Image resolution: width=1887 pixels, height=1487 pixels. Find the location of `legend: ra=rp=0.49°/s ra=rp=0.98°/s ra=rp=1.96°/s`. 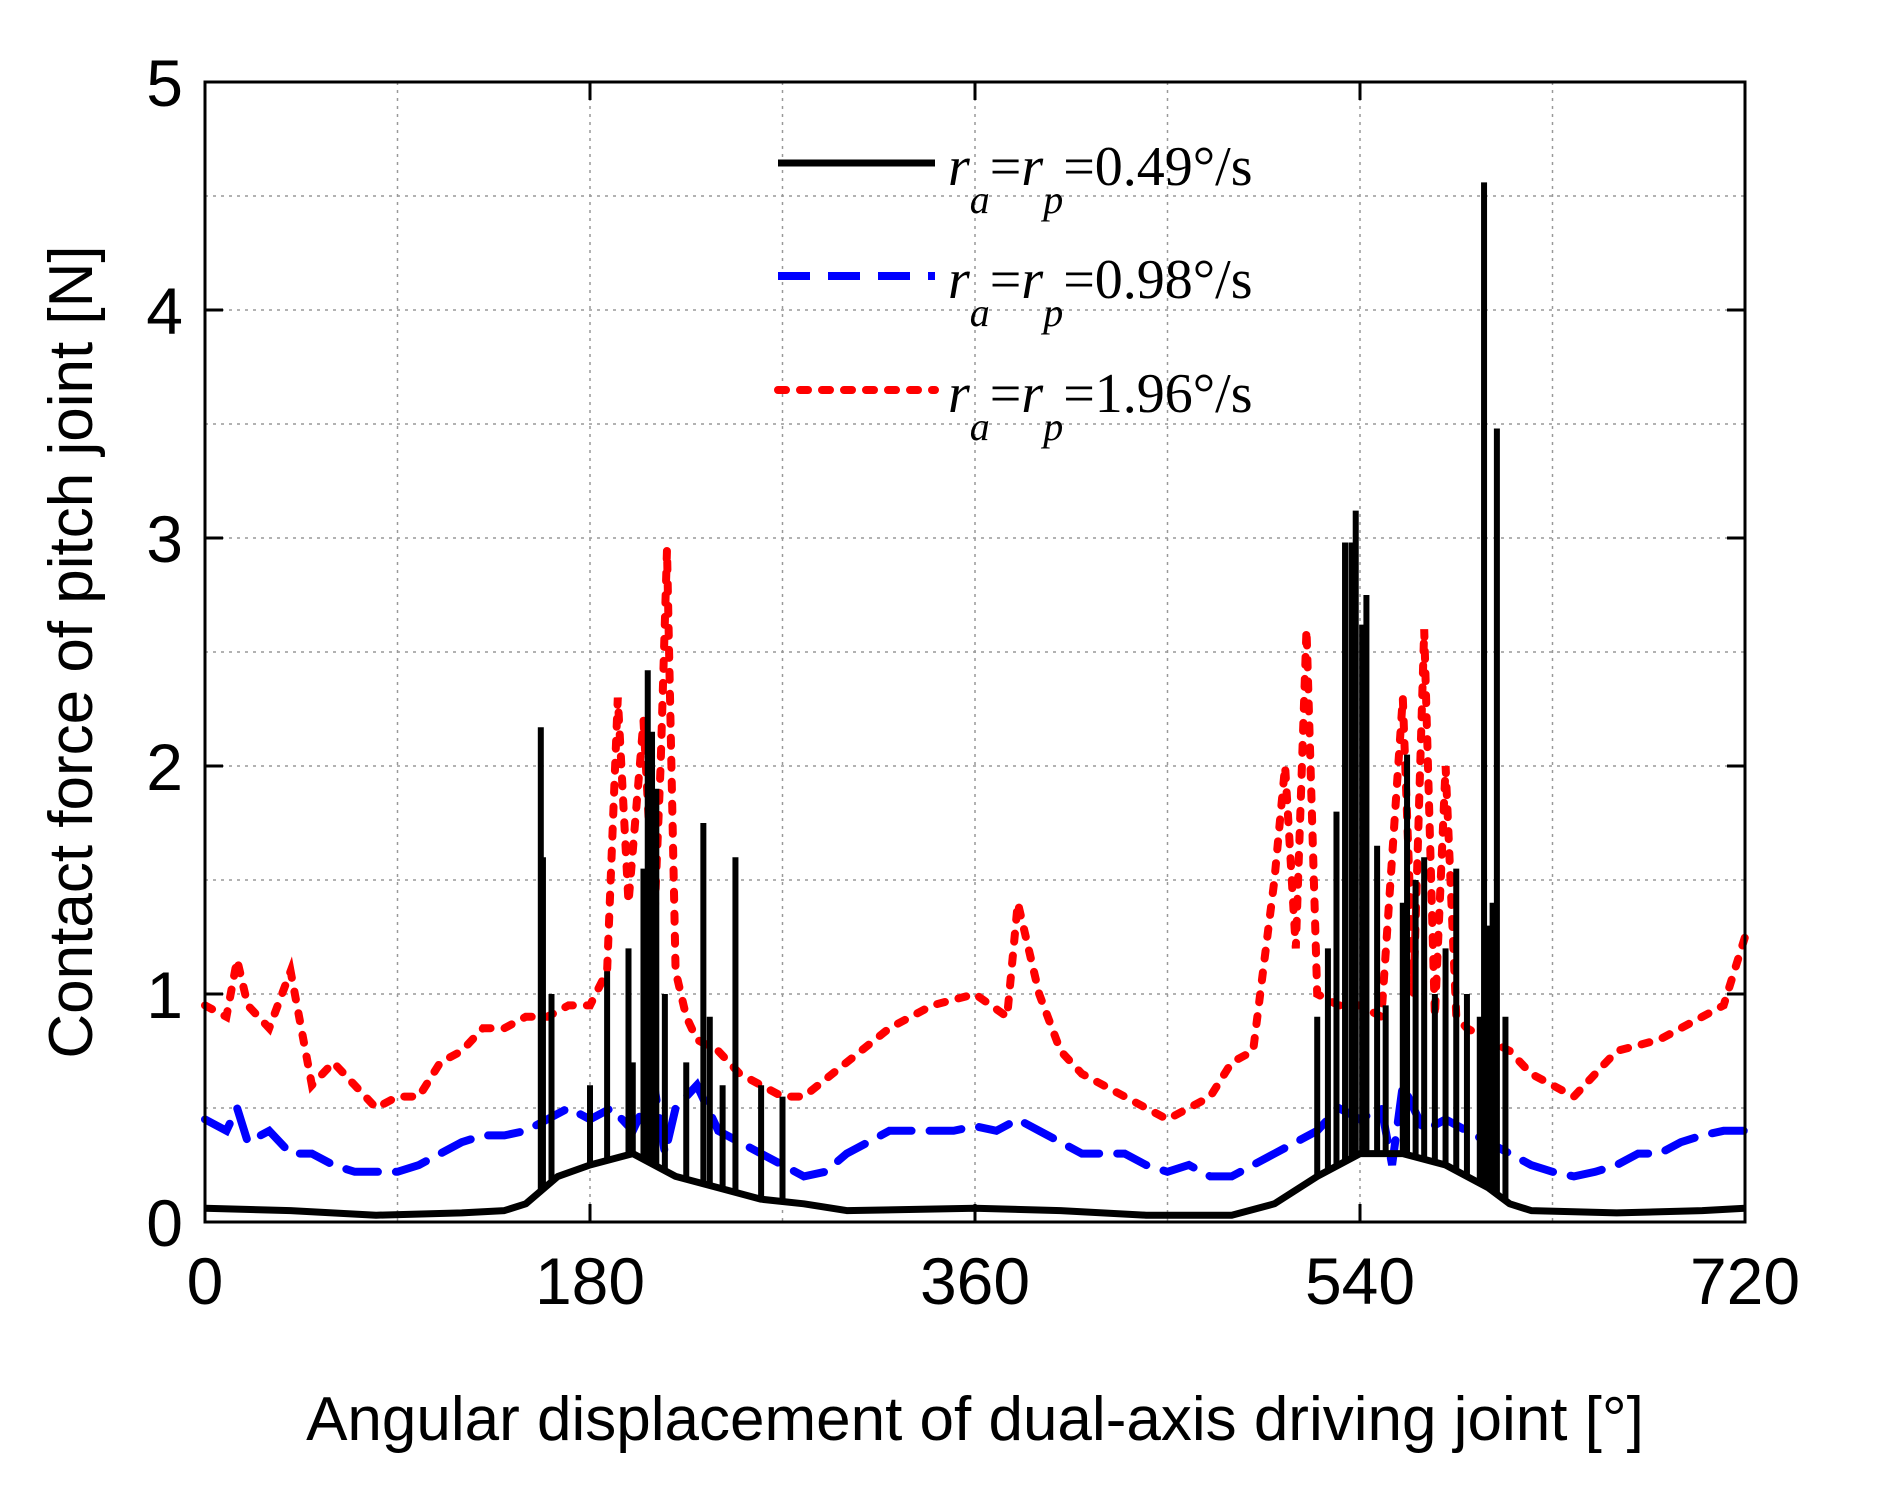

legend: ra=rp=0.49°/s ra=rp=0.98°/s ra=rp=1.96°/s is located at coordinates (1013, 292).